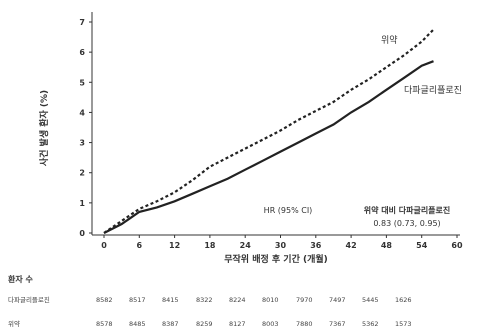  I want to click on x-axis-label: 무작위 배정 후 기간 (개월), so click(276, 259).